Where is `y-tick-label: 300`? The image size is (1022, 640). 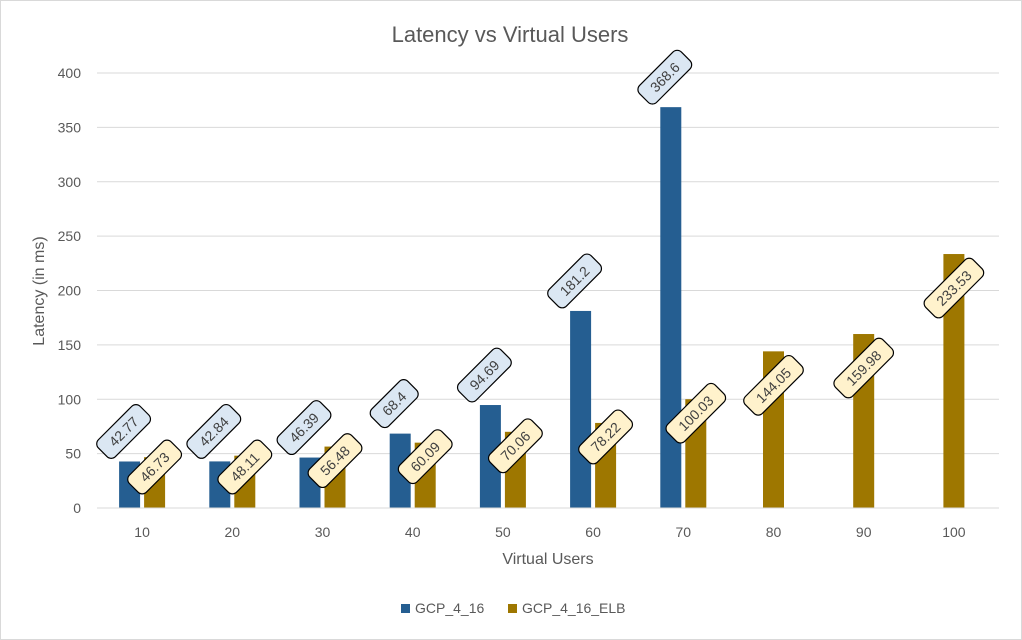
y-tick-label: 300 is located at coordinates (70, 182).